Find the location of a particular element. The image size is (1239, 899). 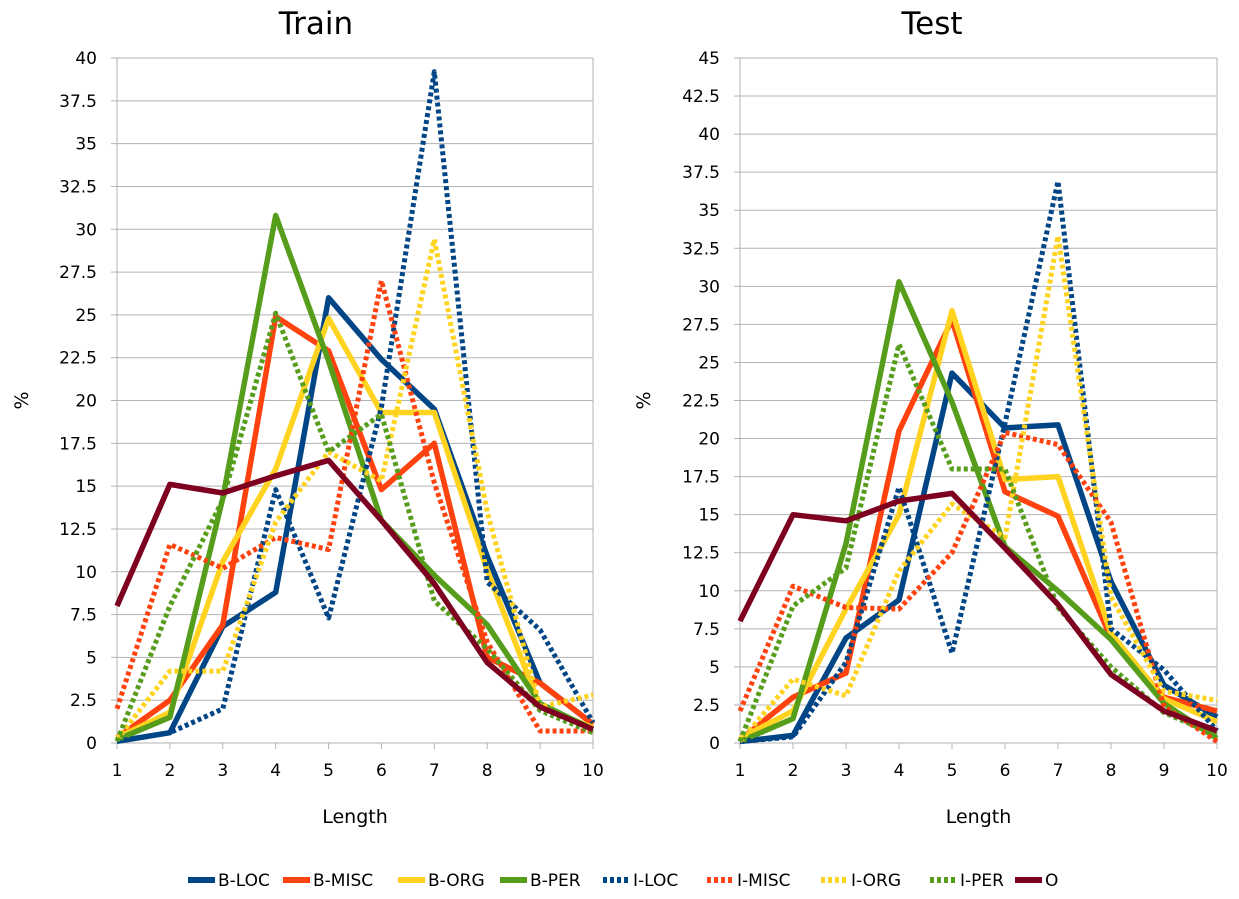

y-tick-label: 42.5 is located at coordinates (701, 97).